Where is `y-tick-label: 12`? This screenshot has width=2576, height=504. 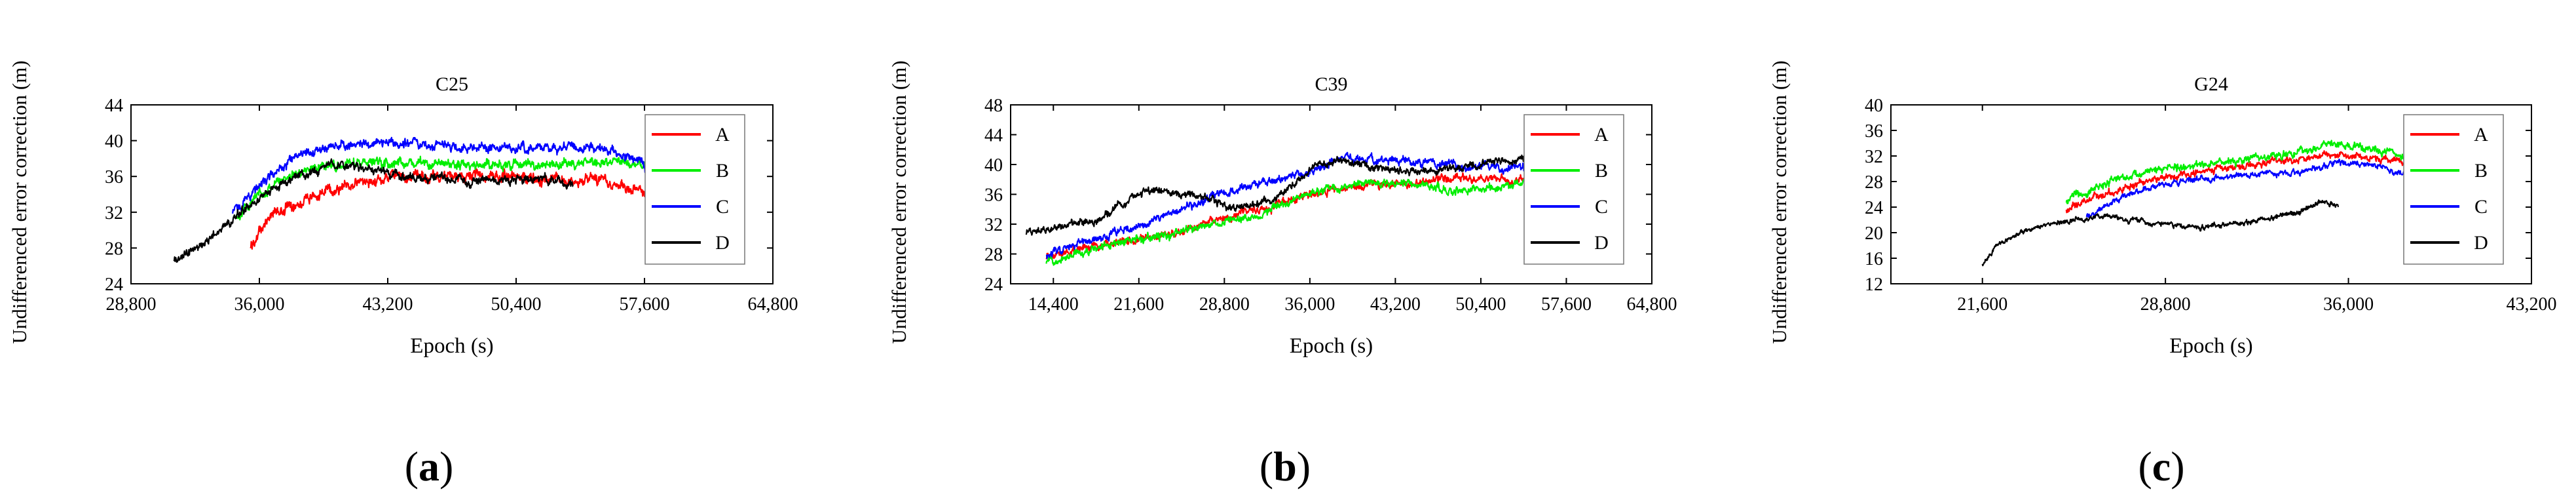 y-tick-label: 12 is located at coordinates (1874, 285).